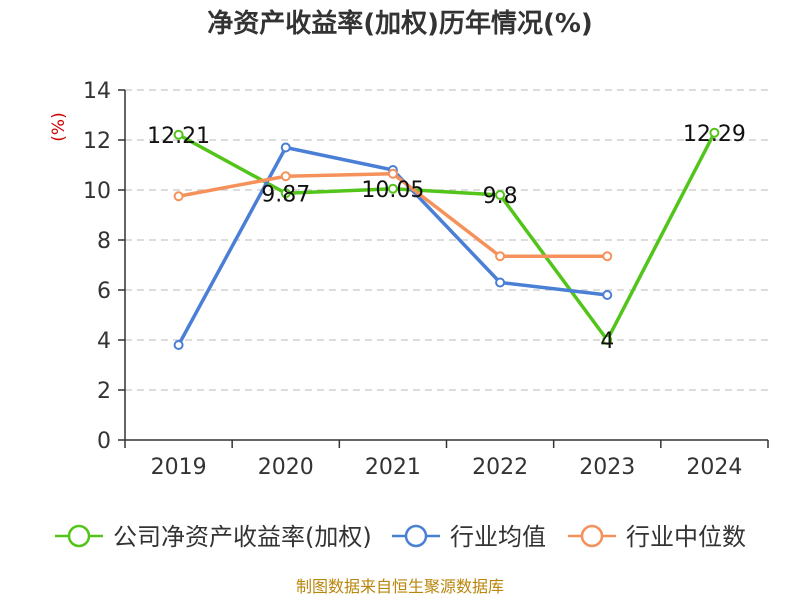 The height and width of the screenshot is (600, 800). I want to click on x-tick-label: 2019, so click(179, 467).